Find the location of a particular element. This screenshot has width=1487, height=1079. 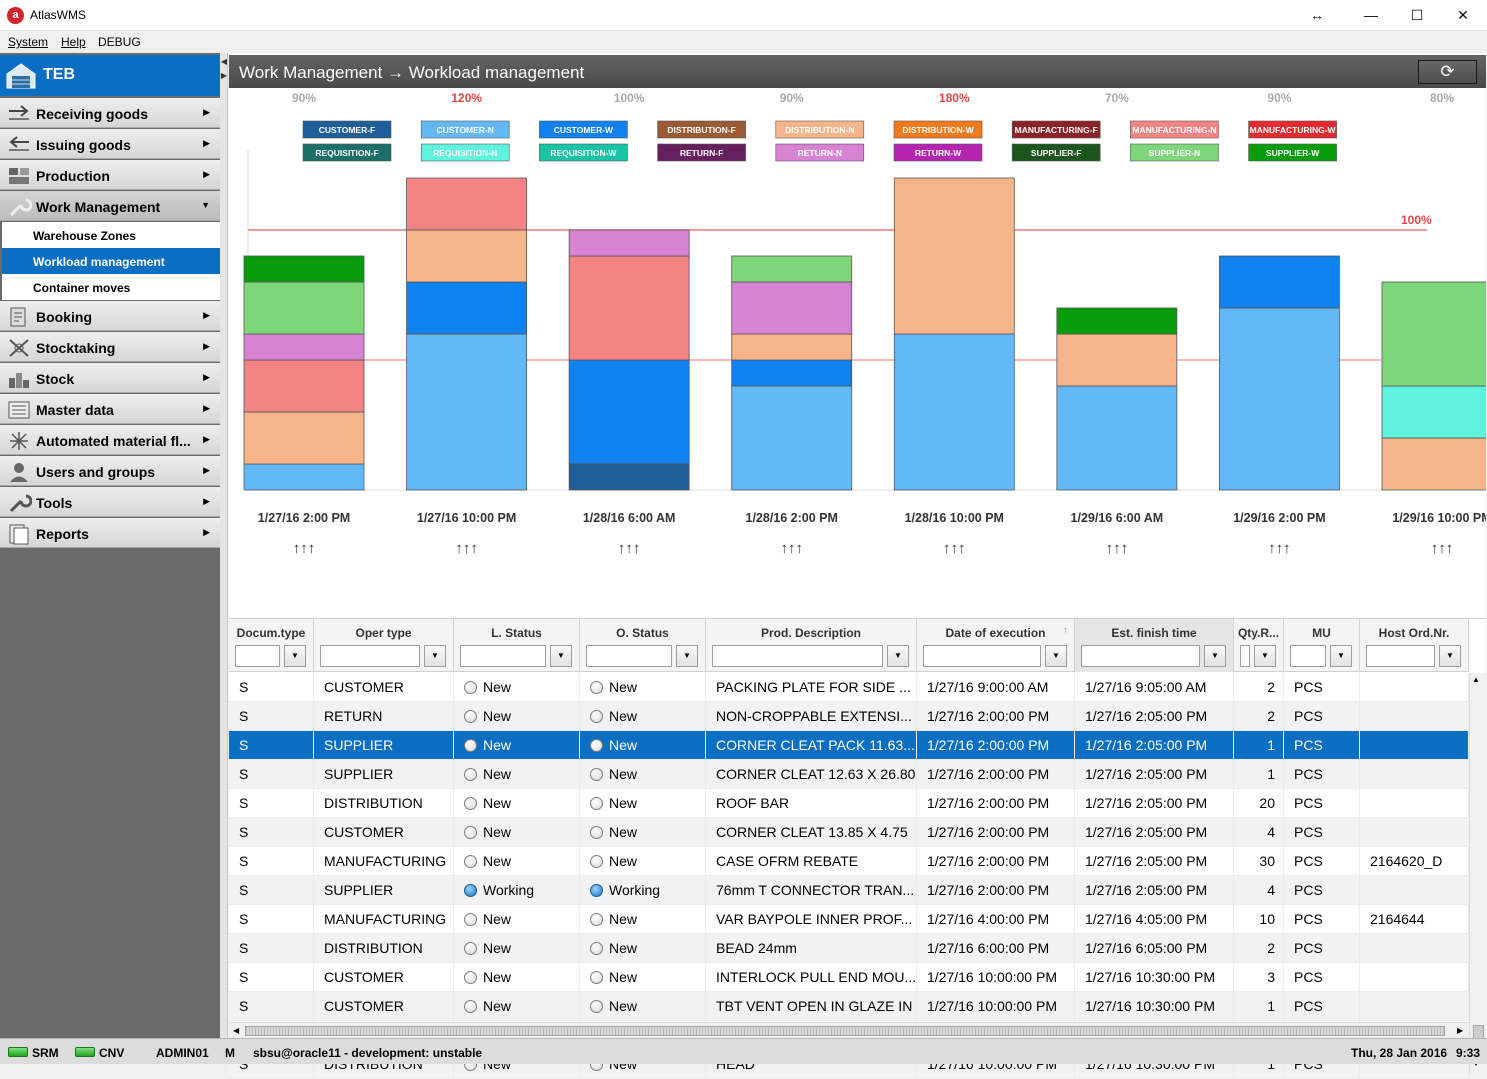

sidebar-subitem: Workload management is located at coordinates (111, 261).